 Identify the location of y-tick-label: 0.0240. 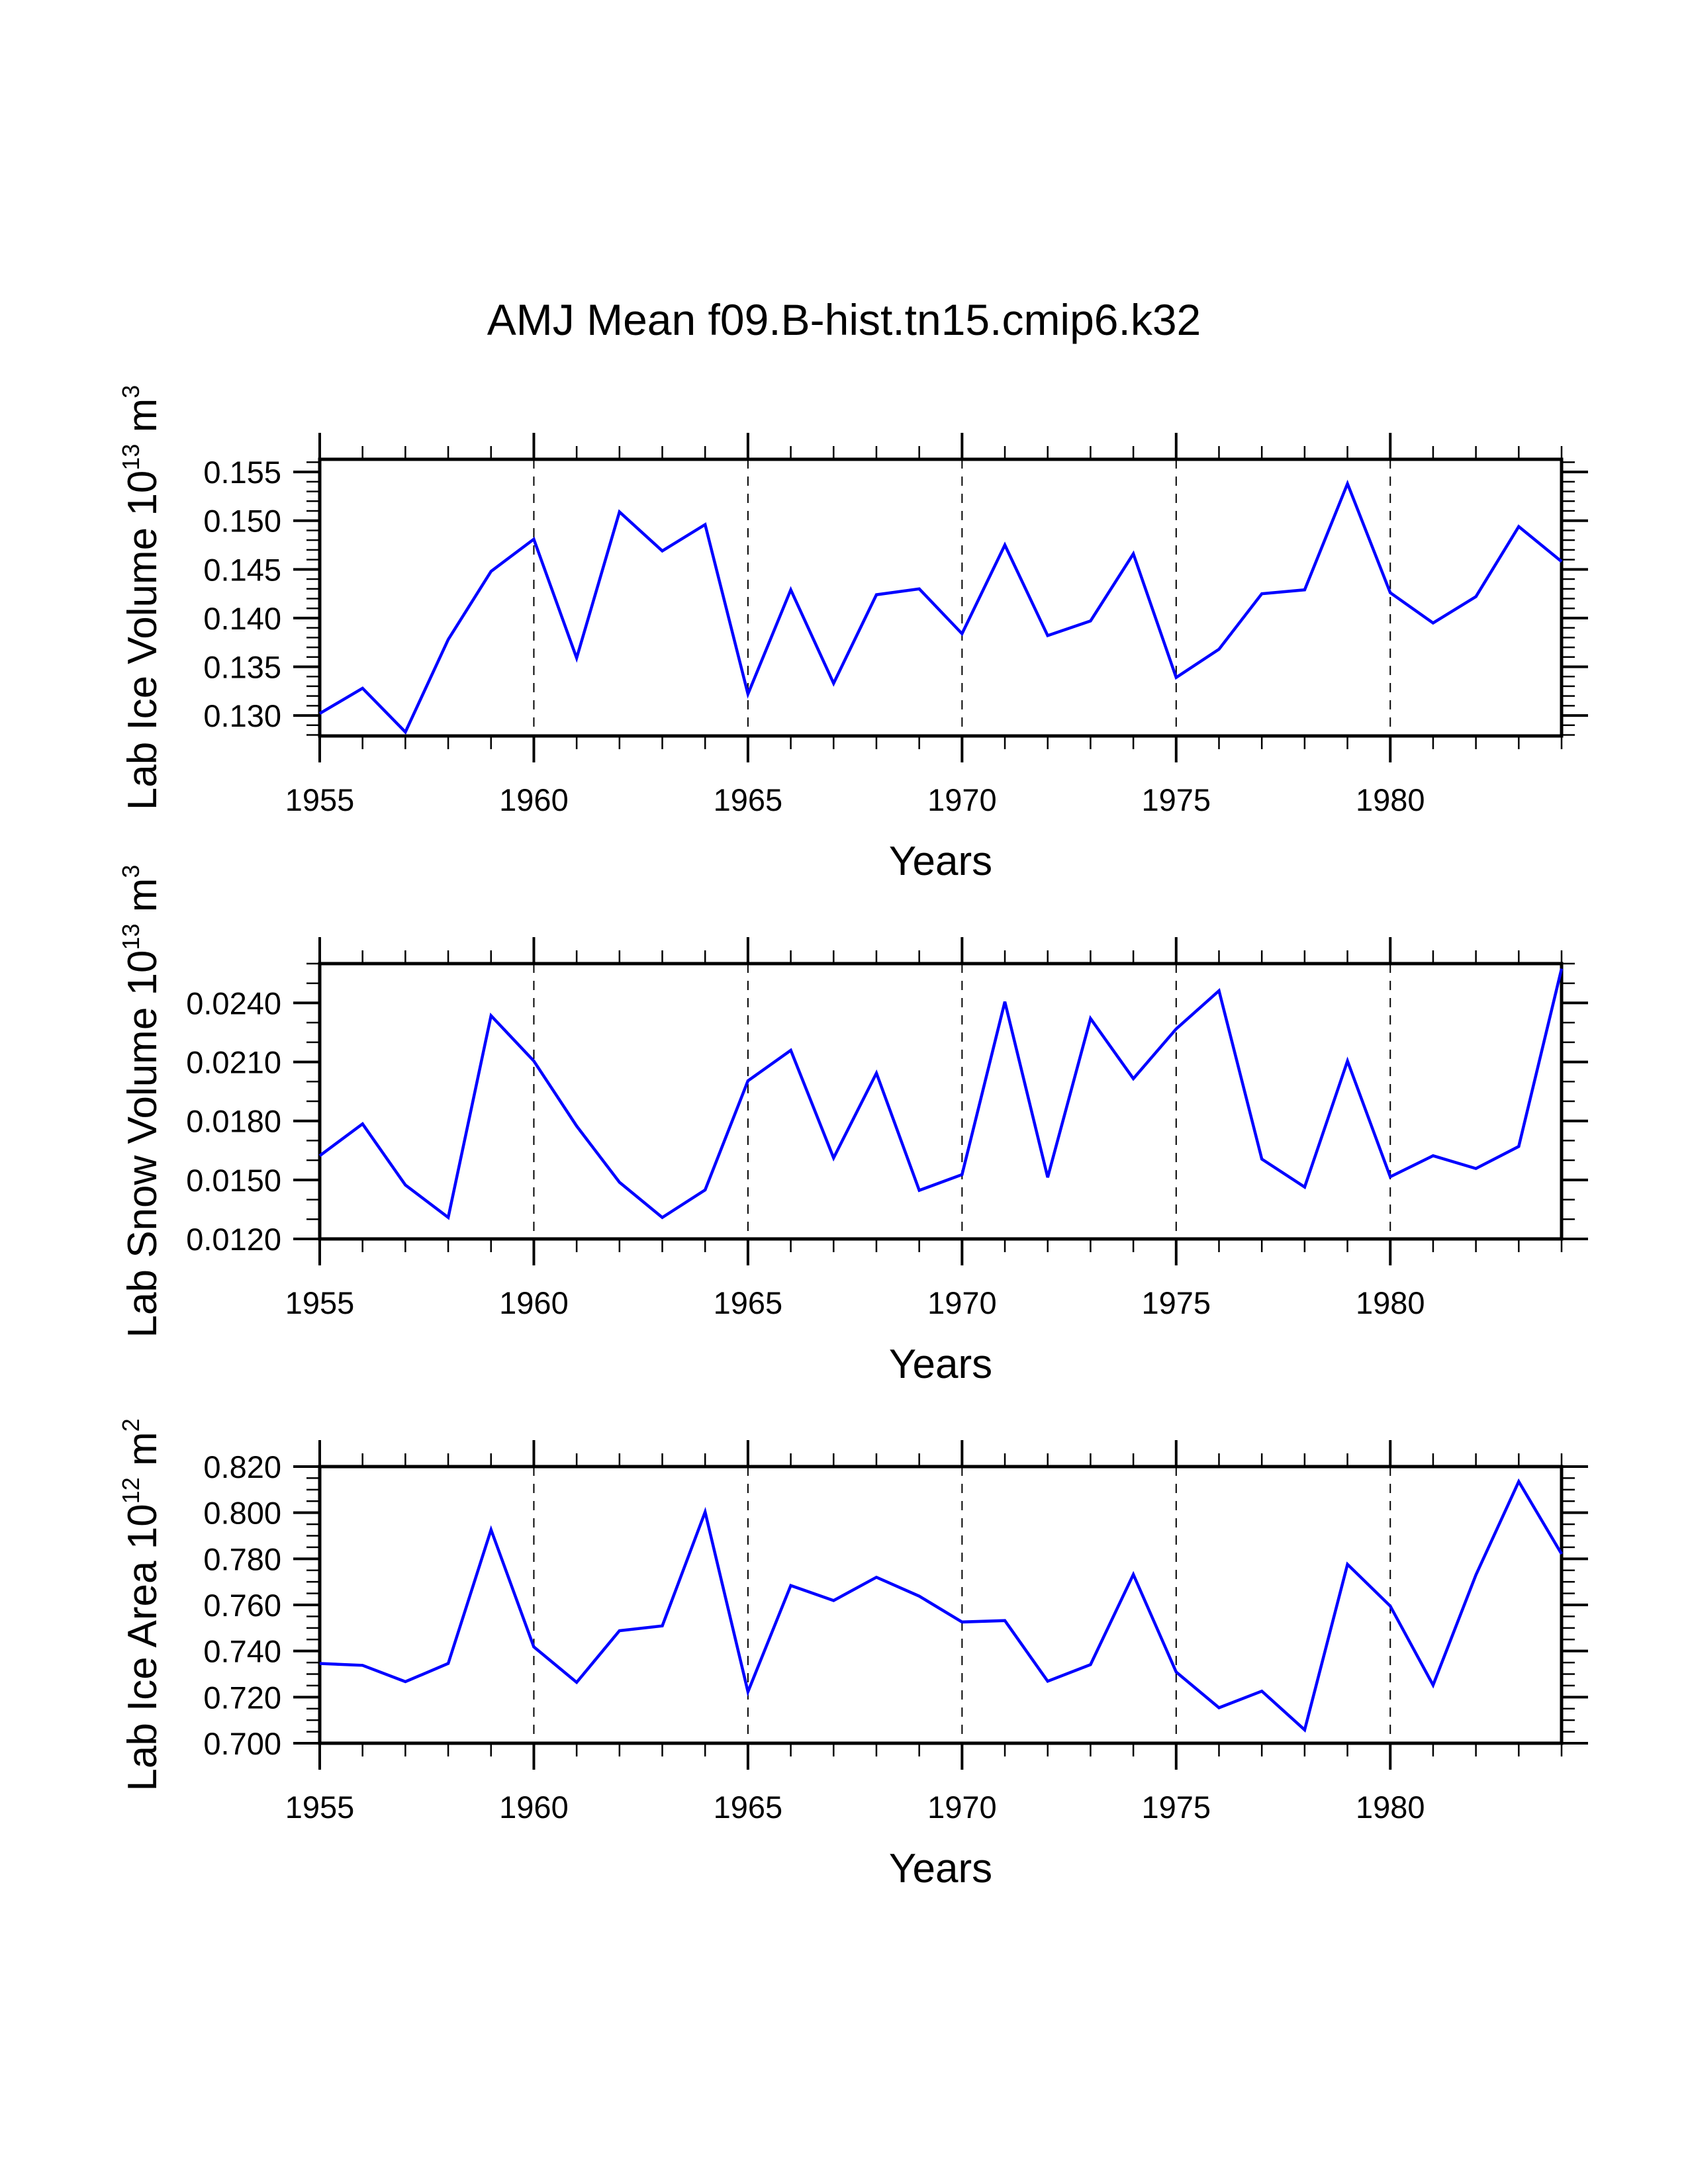
(233, 1003).